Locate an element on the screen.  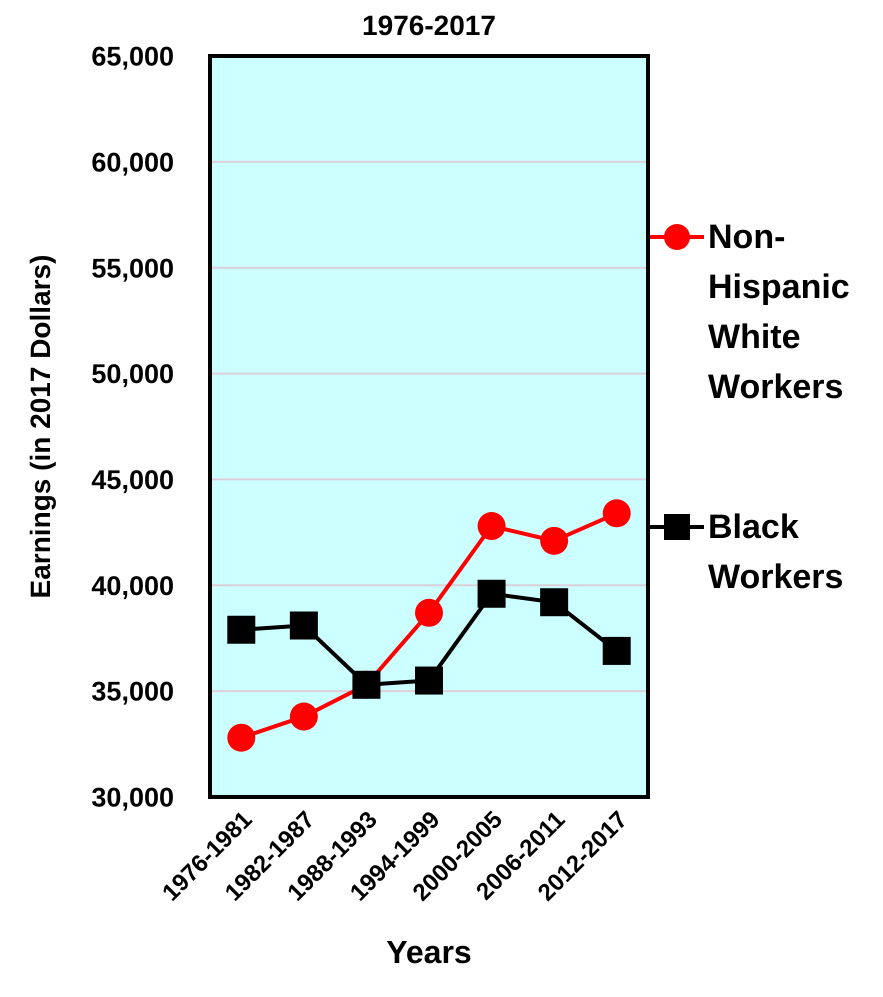
y-tick-label: 50,000 is located at coordinates (132, 374).